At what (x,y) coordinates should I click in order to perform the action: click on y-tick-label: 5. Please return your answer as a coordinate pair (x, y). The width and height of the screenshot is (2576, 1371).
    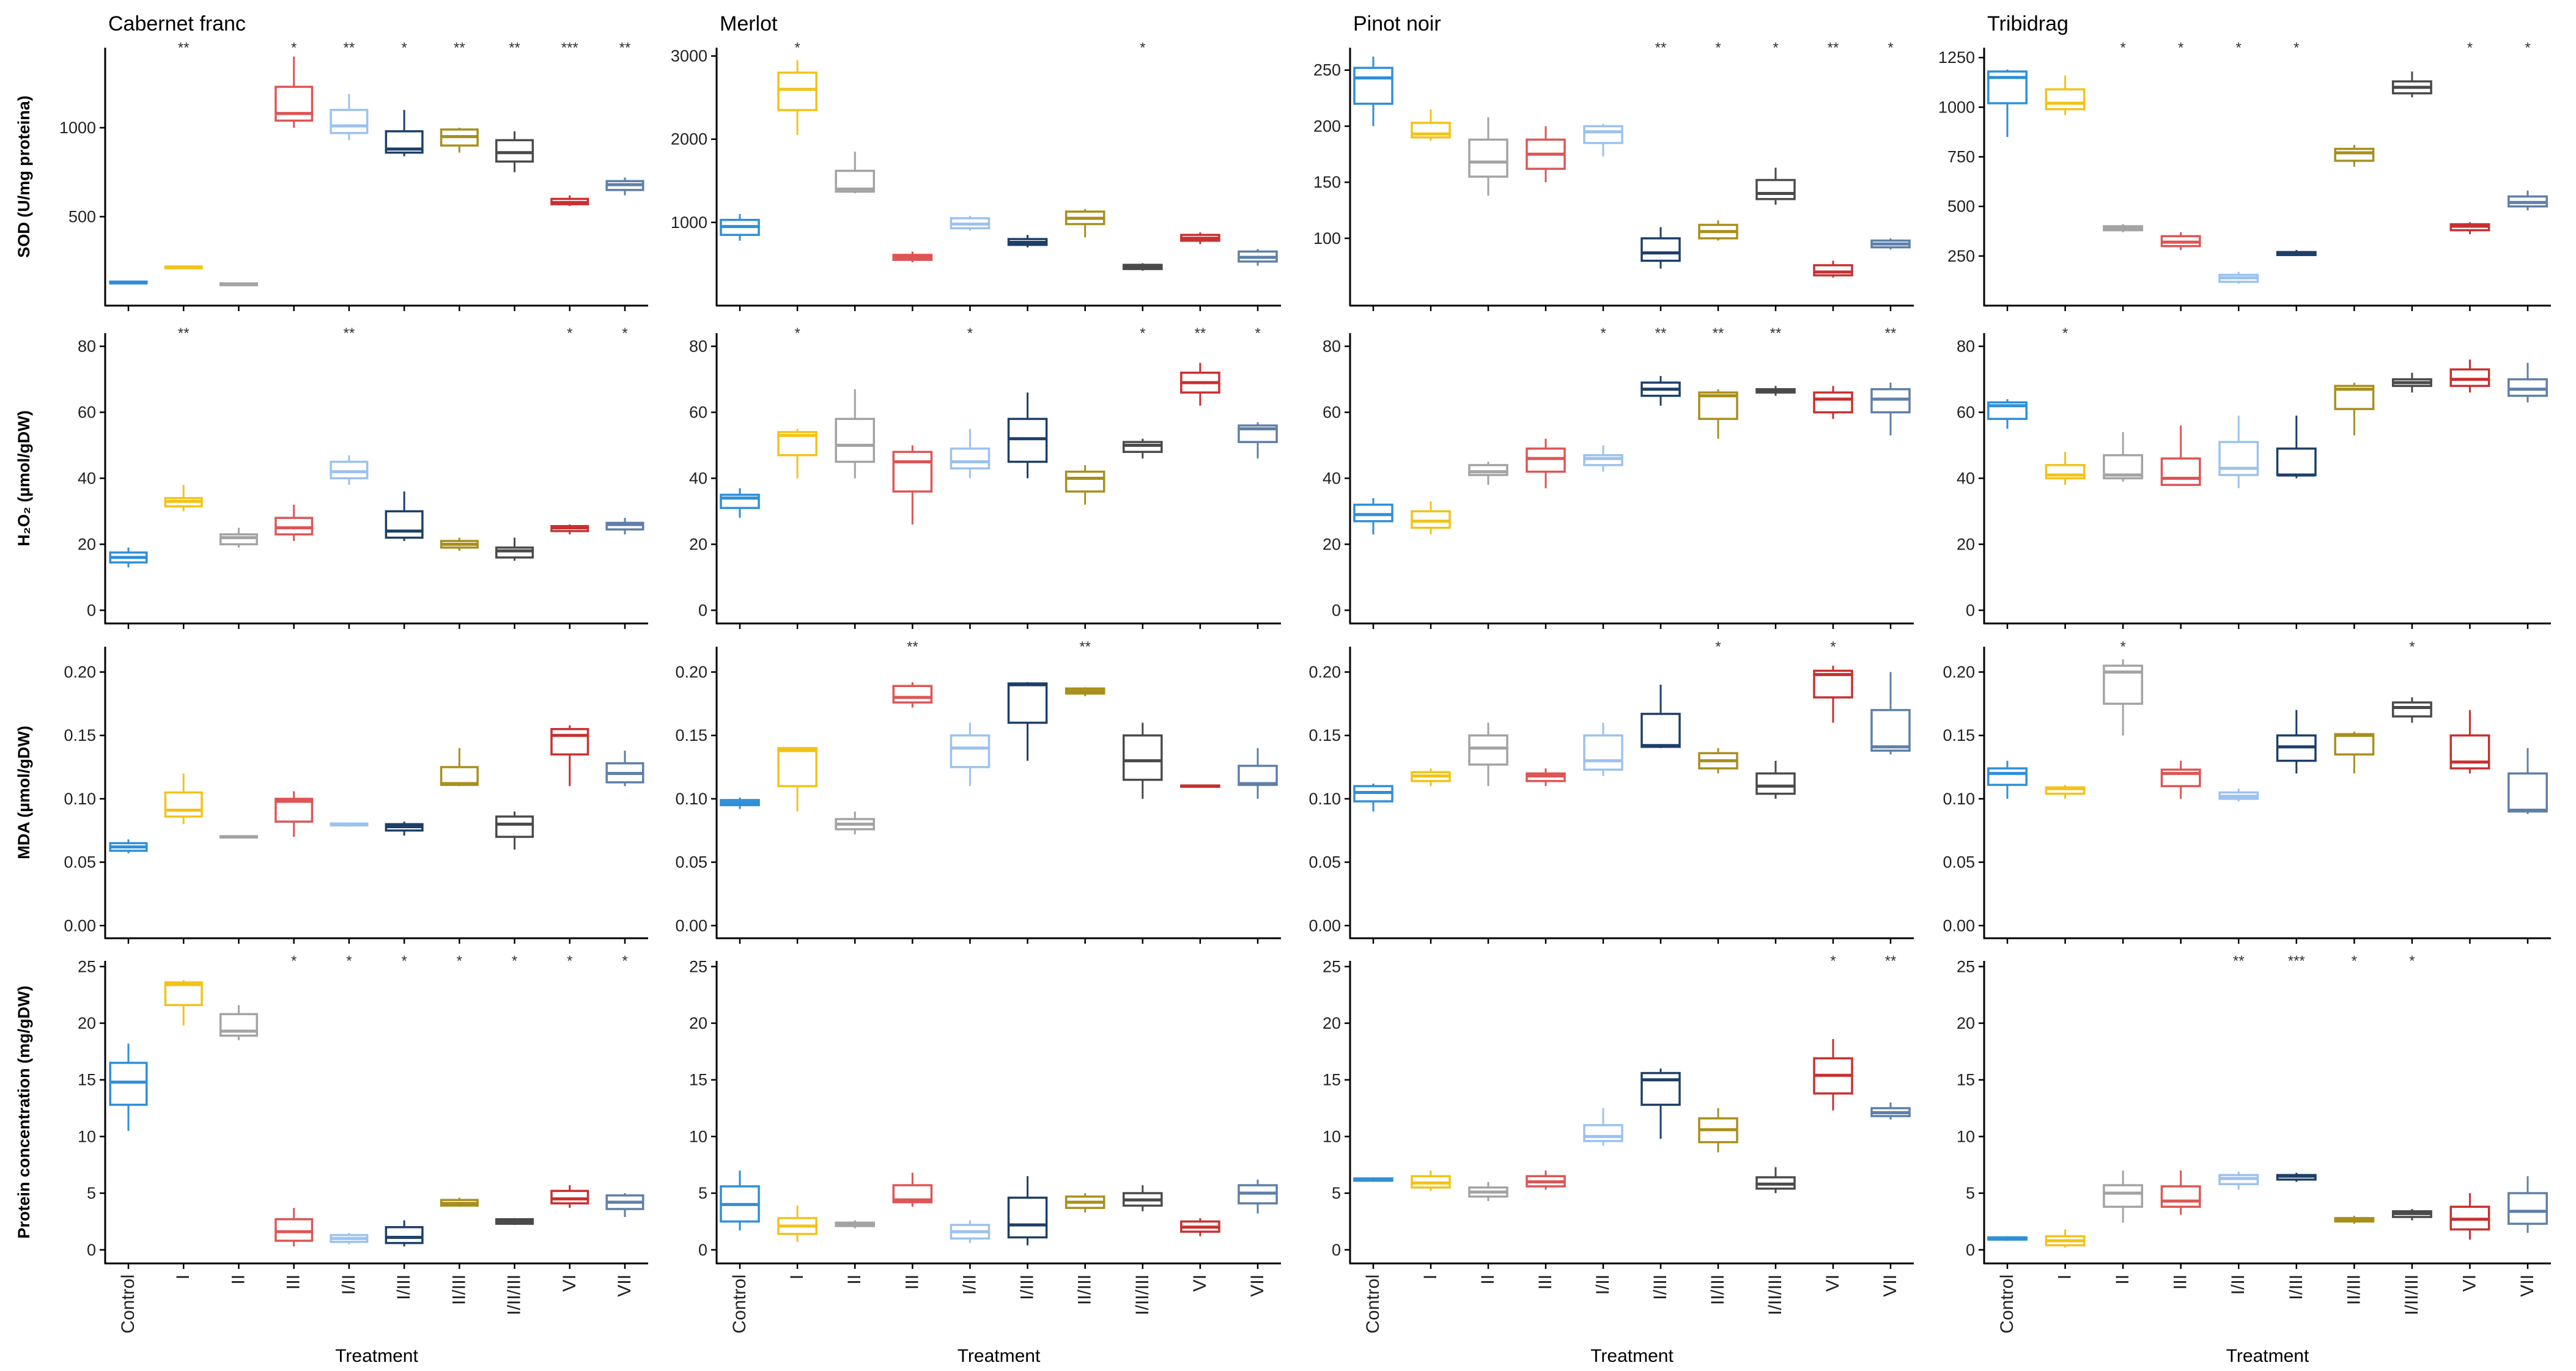
    Looking at the image, I should click on (702, 1193).